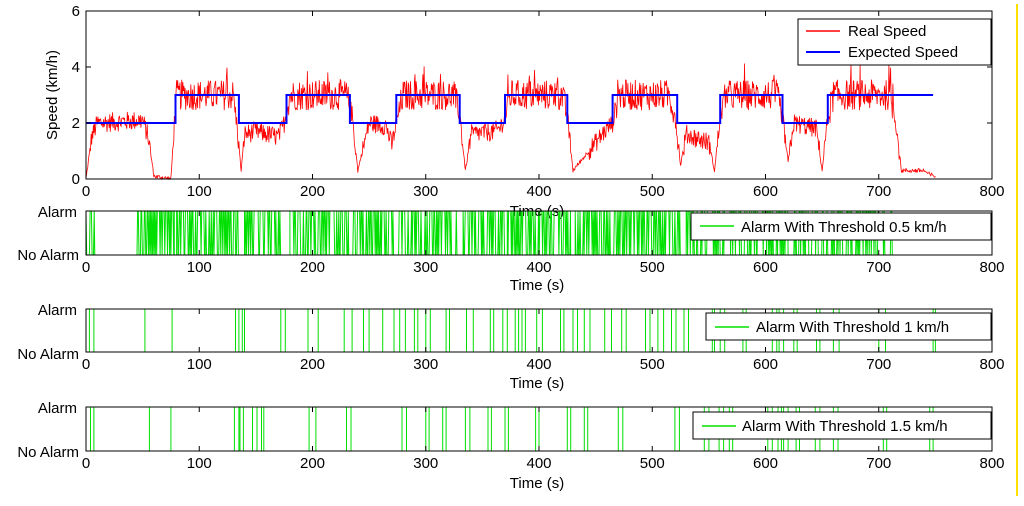  Describe the element at coordinates (52, 95) in the screenshot. I see `speed-plot-ylabel: Speed (km/h)` at that location.